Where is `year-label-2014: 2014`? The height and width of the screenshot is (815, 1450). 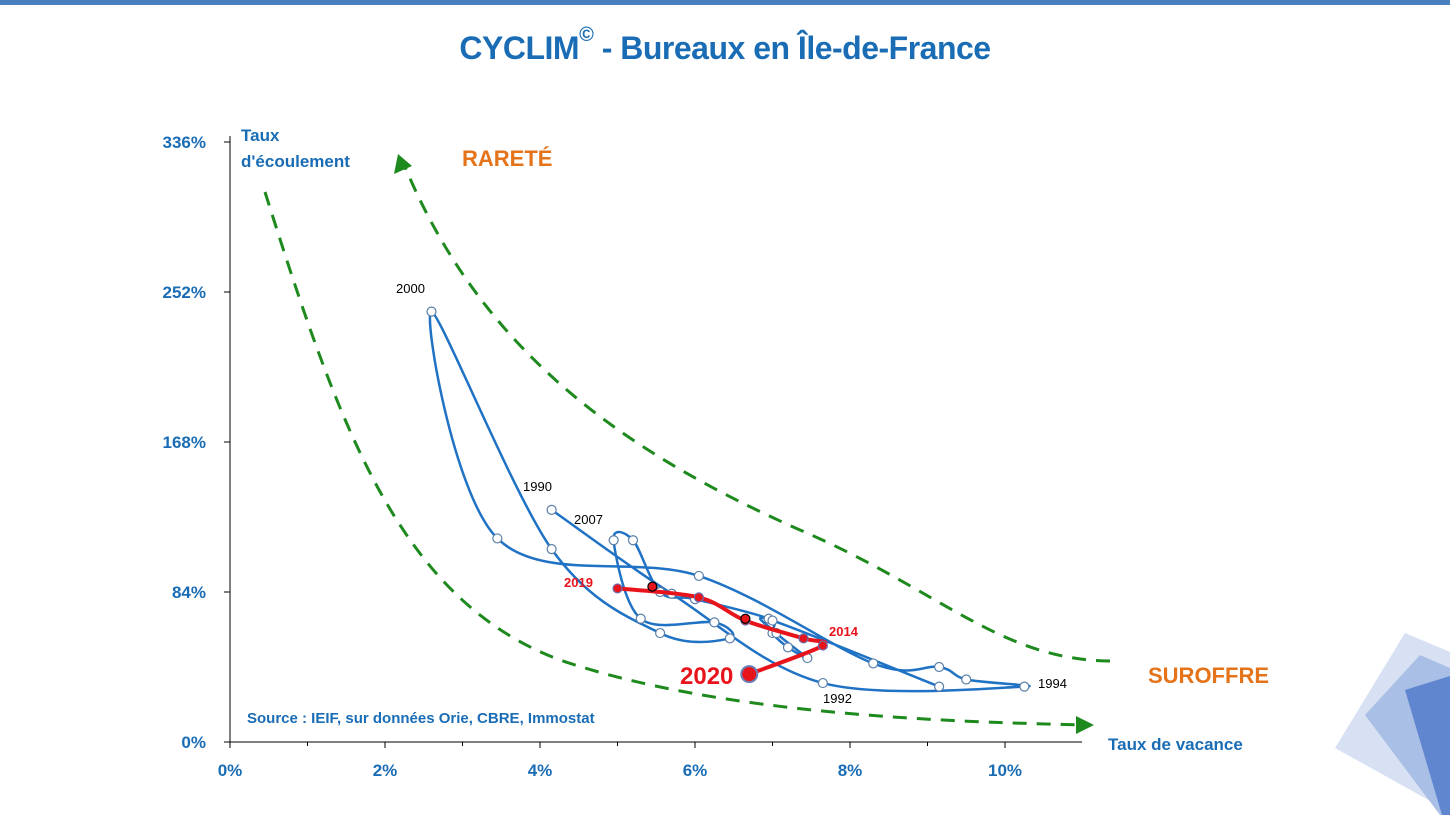
year-label-2014: 2014 is located at coordinates (844, 631).